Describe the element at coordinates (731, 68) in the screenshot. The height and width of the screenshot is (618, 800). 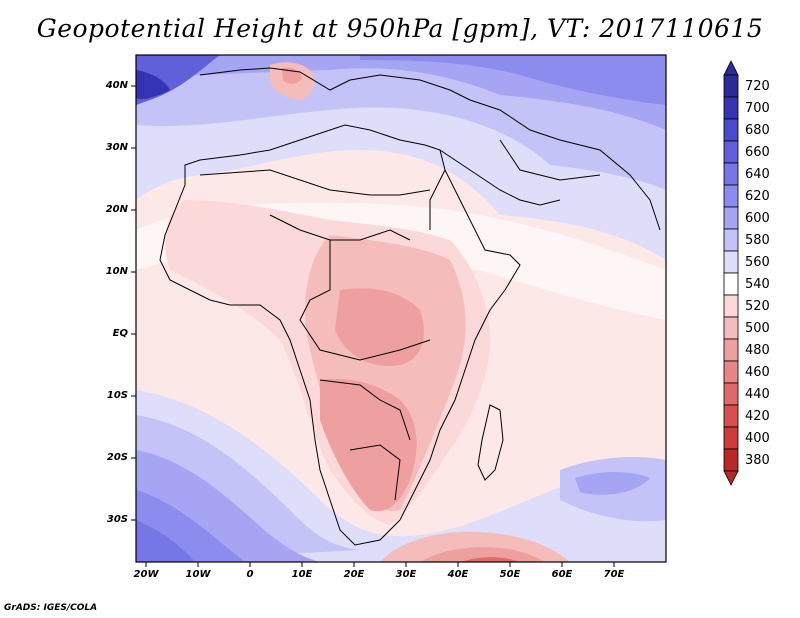
I see `colorbar-top-arrow` at that location.